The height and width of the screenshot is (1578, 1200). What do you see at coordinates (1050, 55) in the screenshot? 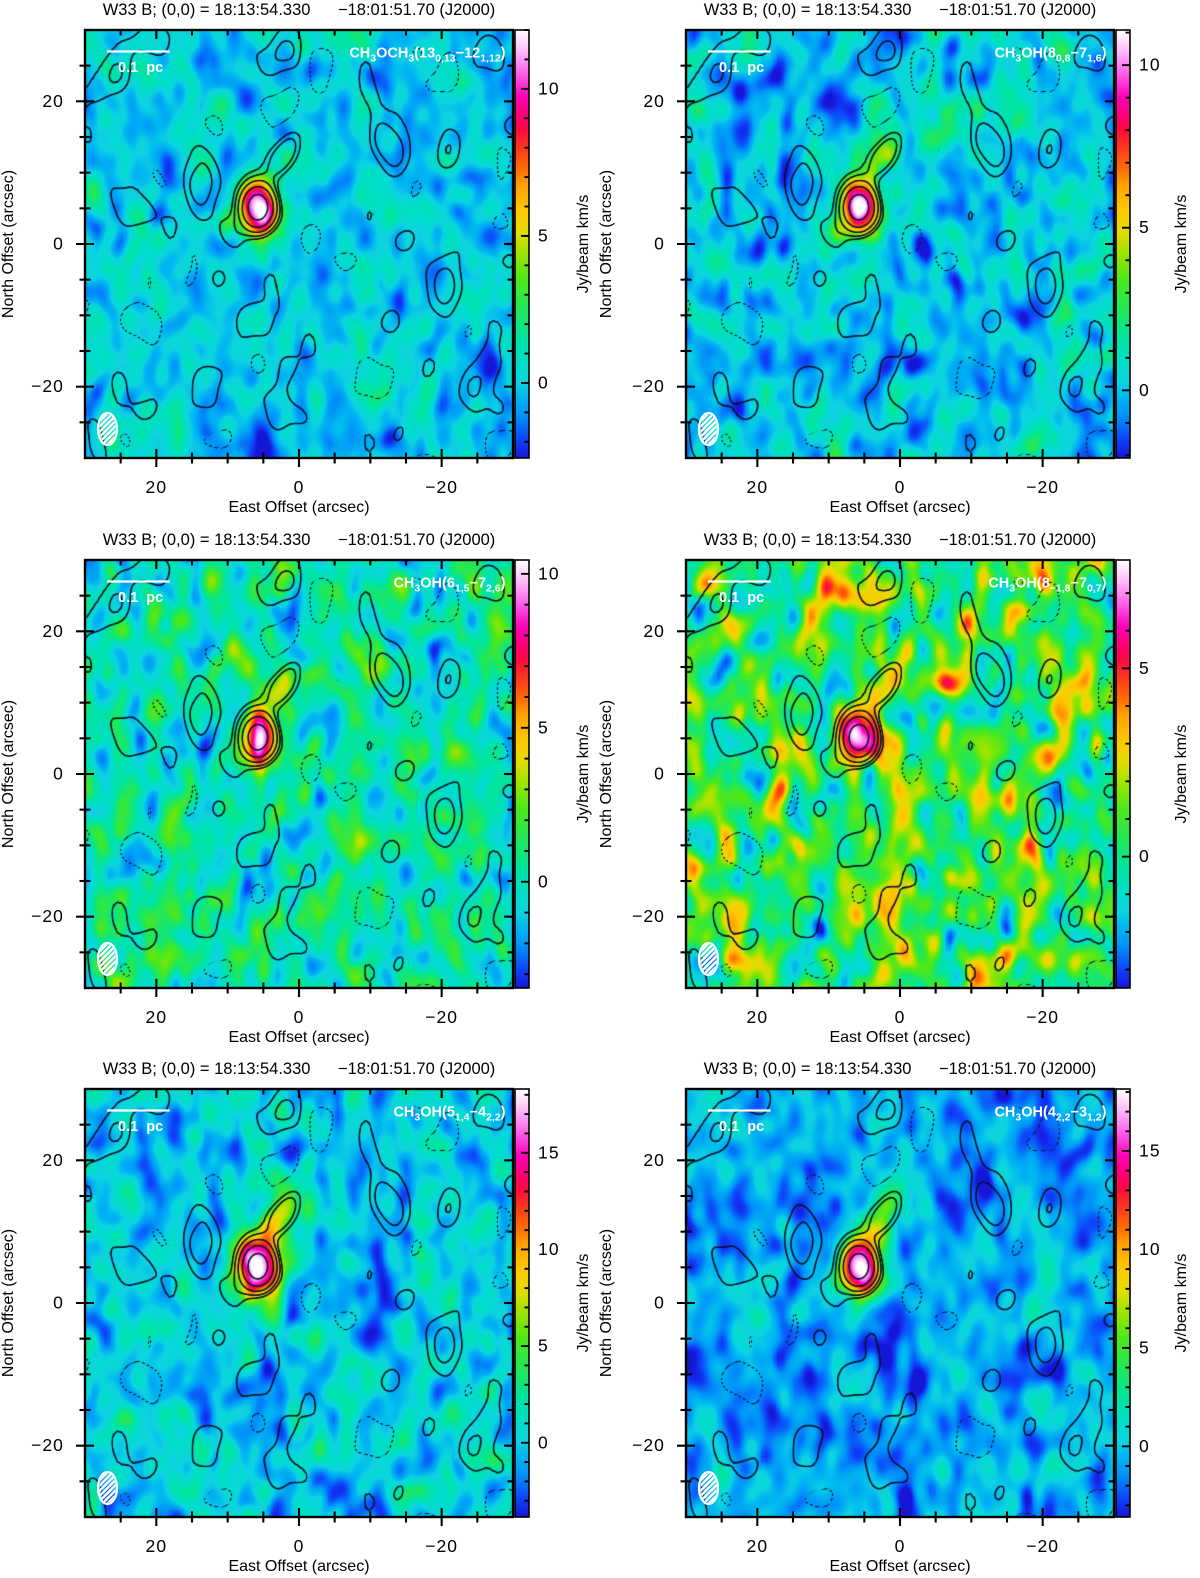
I see `svg-text: CH3OH(80,8−71,6)` at bounding box center [1050, 55].